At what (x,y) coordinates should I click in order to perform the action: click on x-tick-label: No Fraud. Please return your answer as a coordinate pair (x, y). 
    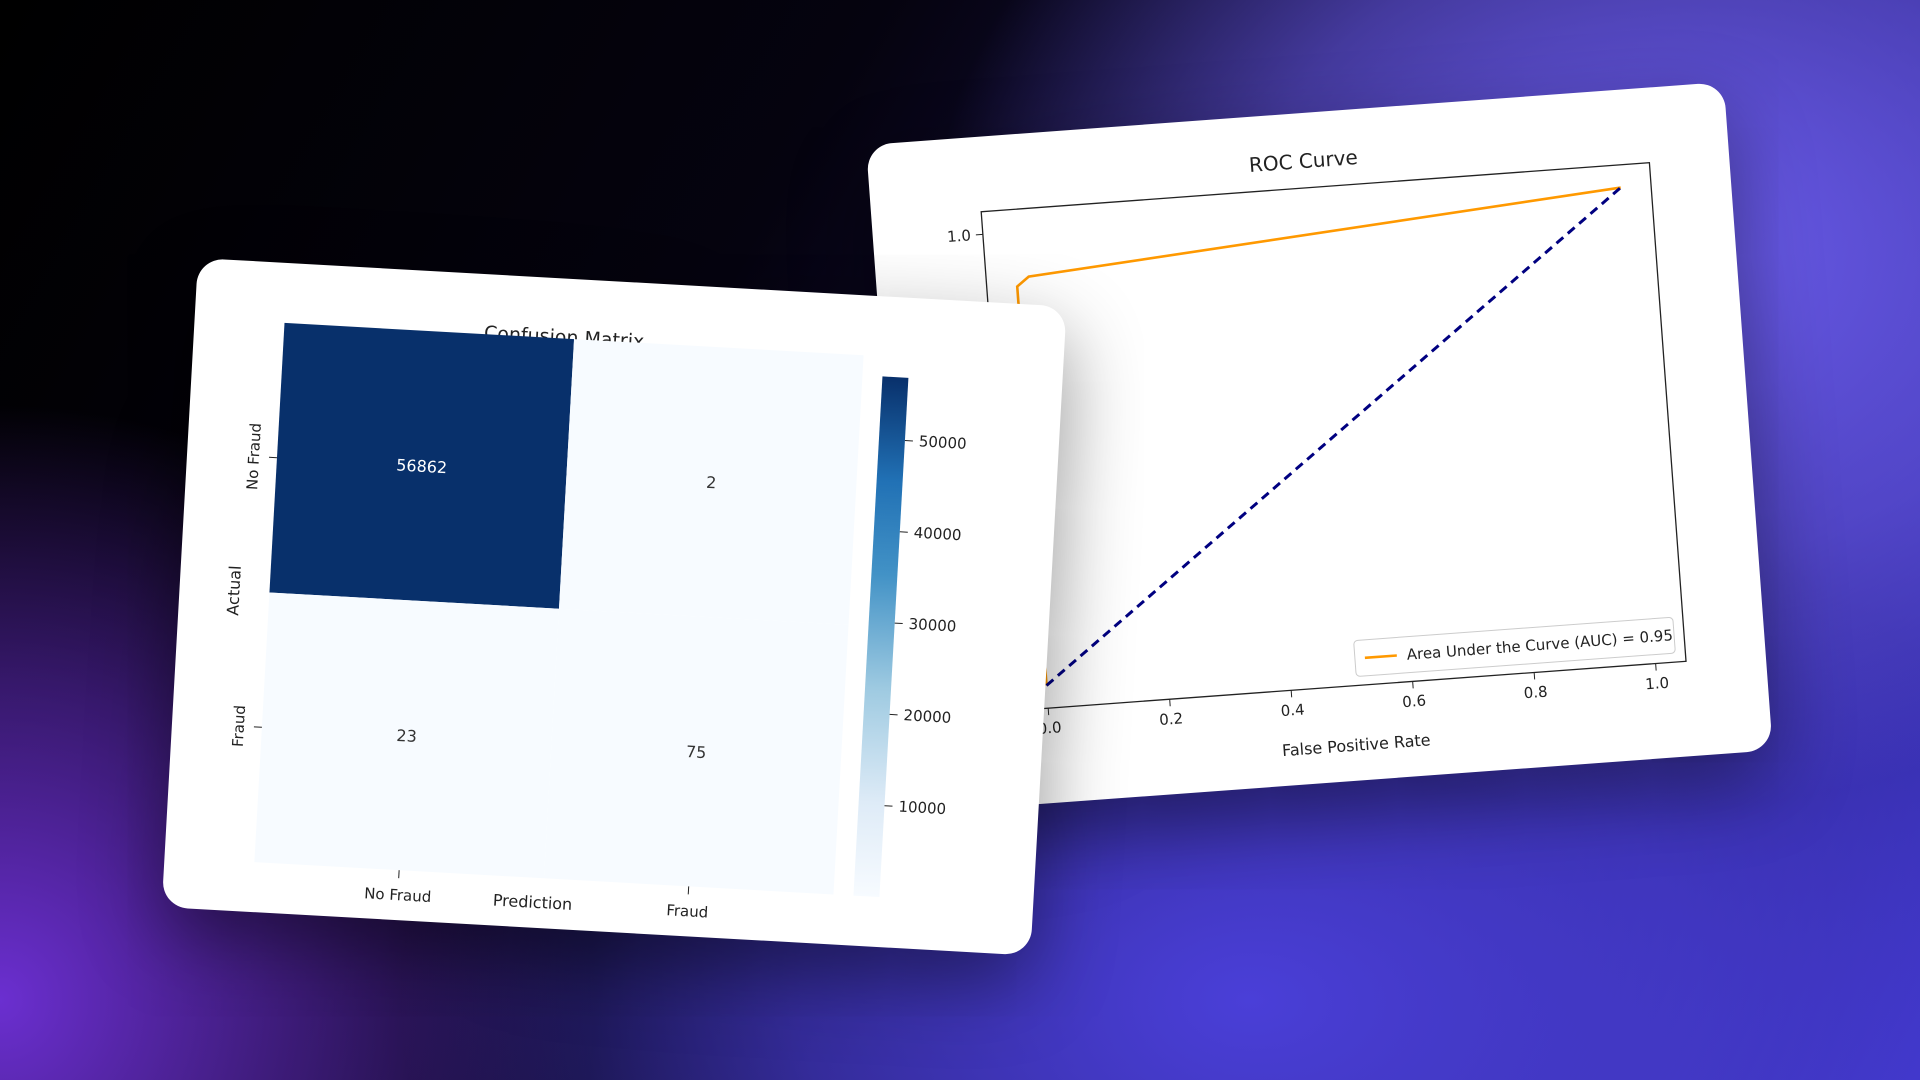
    Looking at the image, I should click on (398, 895).